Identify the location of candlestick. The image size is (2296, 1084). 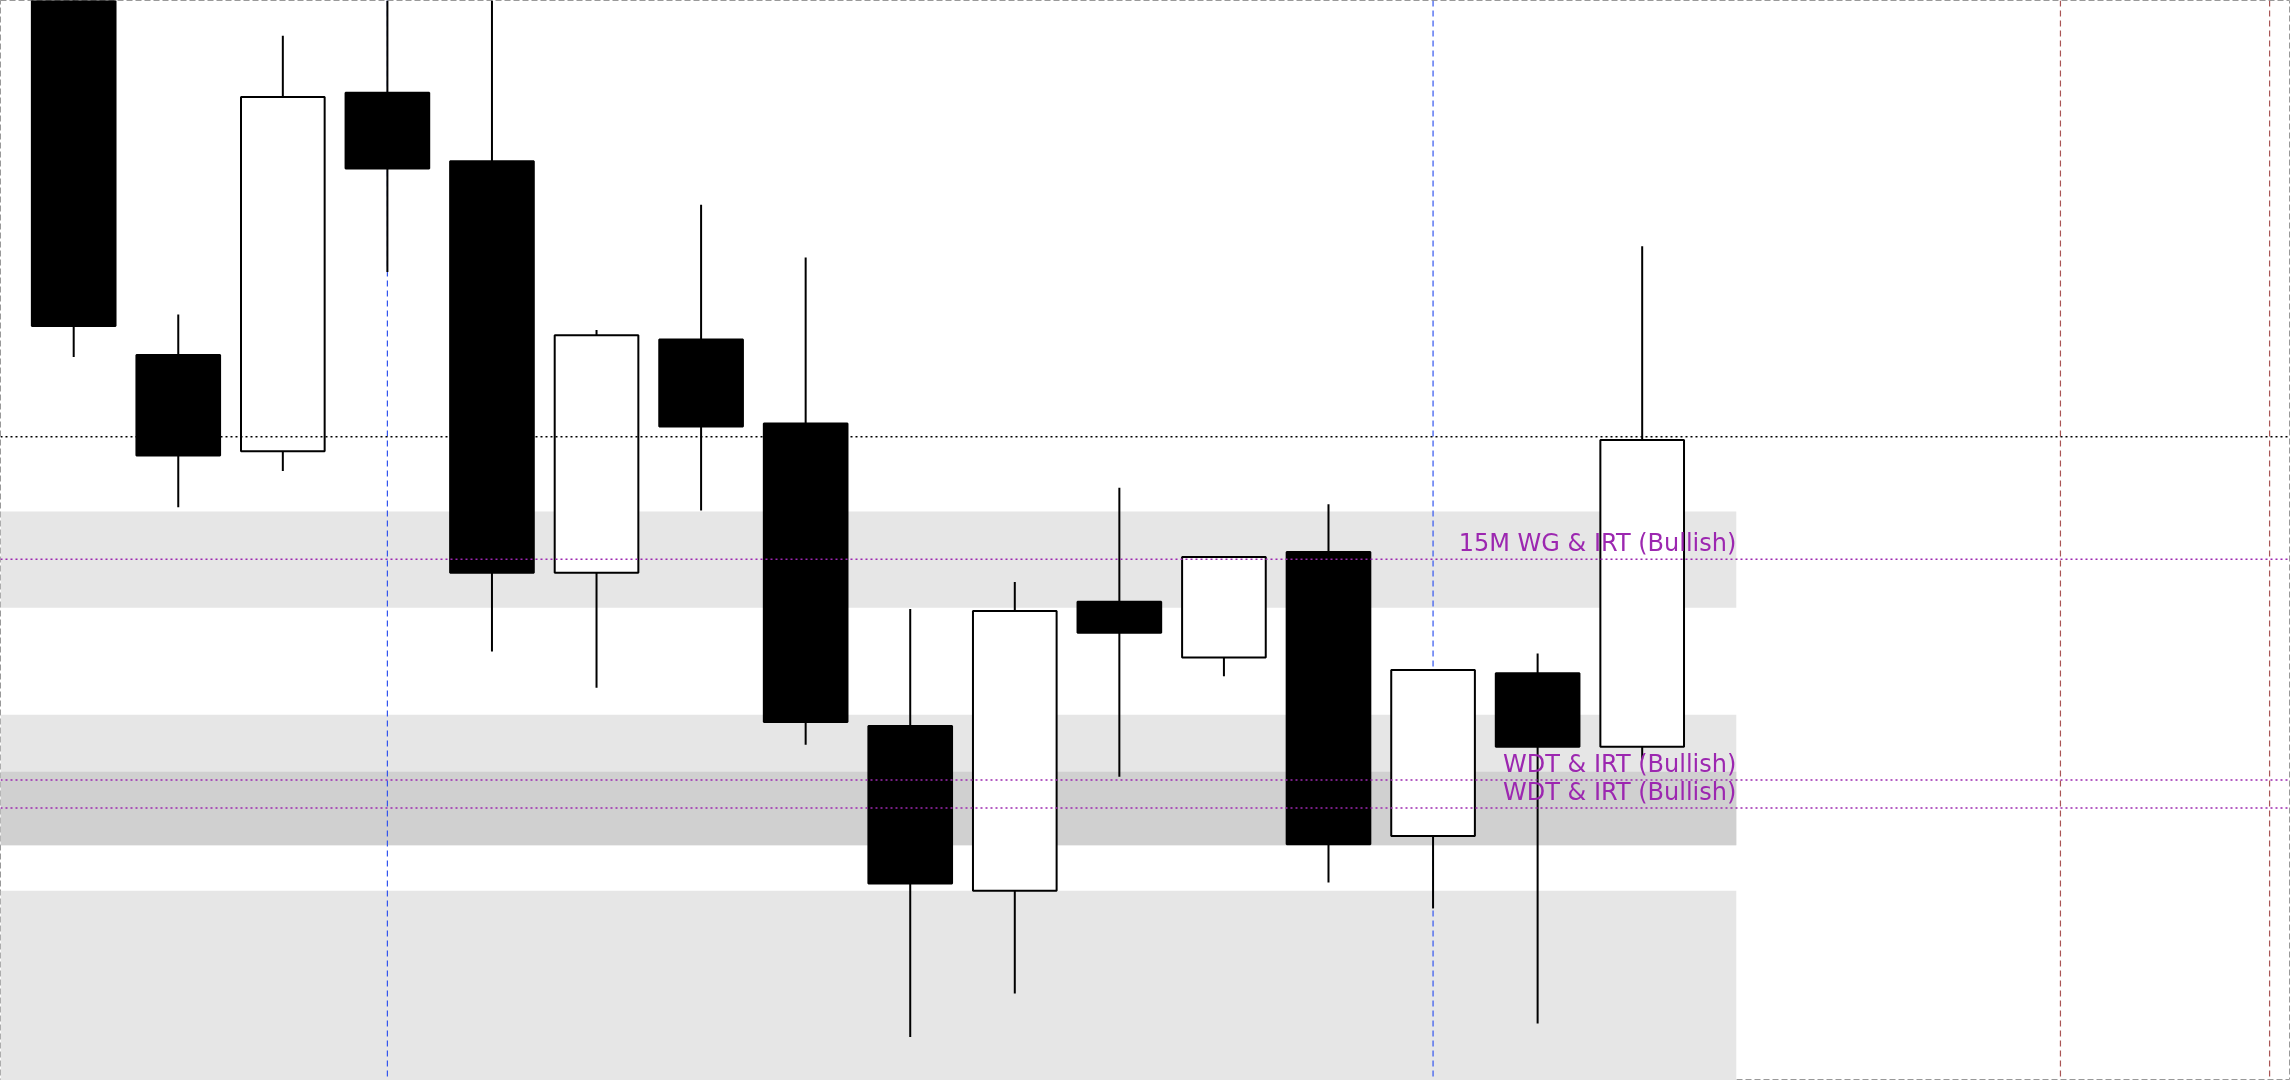
(1119, 632).